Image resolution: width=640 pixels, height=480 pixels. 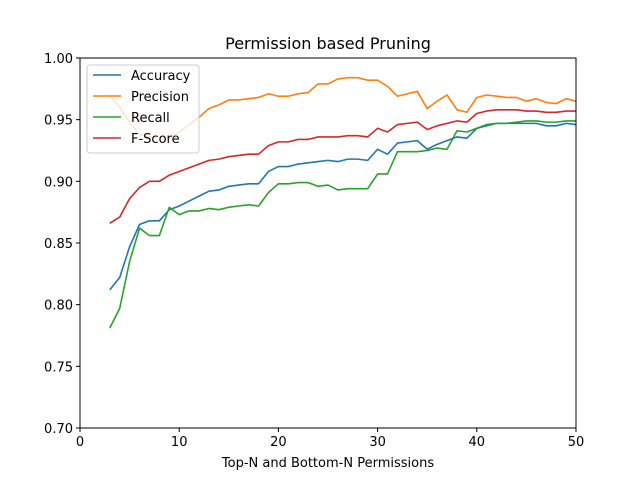 What do you see at coordinates (330, 439) in the screenshot?
I see `x-axis-ticks: 0 10 20 30 40 50` at bounding box center [330, 439].